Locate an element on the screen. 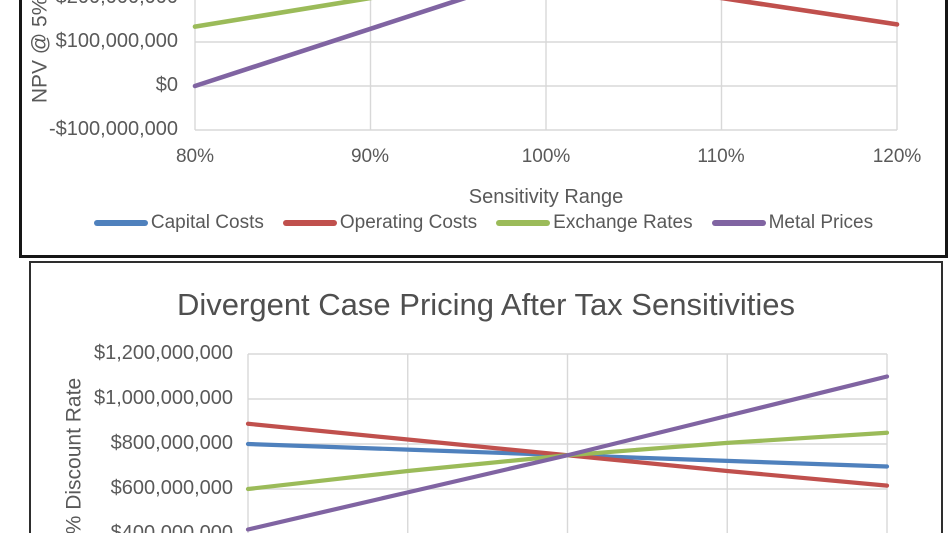 This screenshot has height=533, width=950. exchange-rates-line-swatch is located at coordinates (523, 222).